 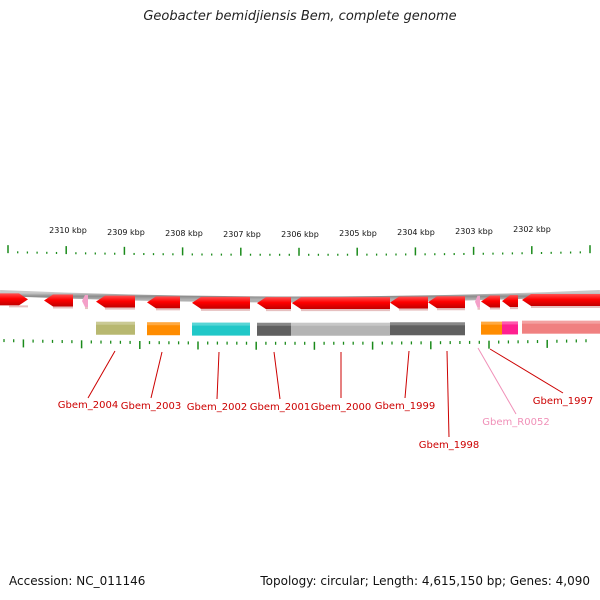 I want to click on scale-label: 2303 kbp, so click(x=474, y=231).